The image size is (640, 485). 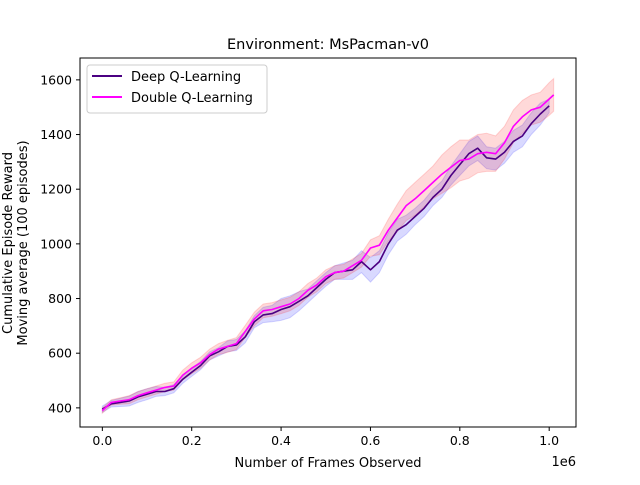 What do you see at coordinates (460, 440) in the screenshot?
I see `x-tick-label: 0.8` at bounding box center [460, 440].